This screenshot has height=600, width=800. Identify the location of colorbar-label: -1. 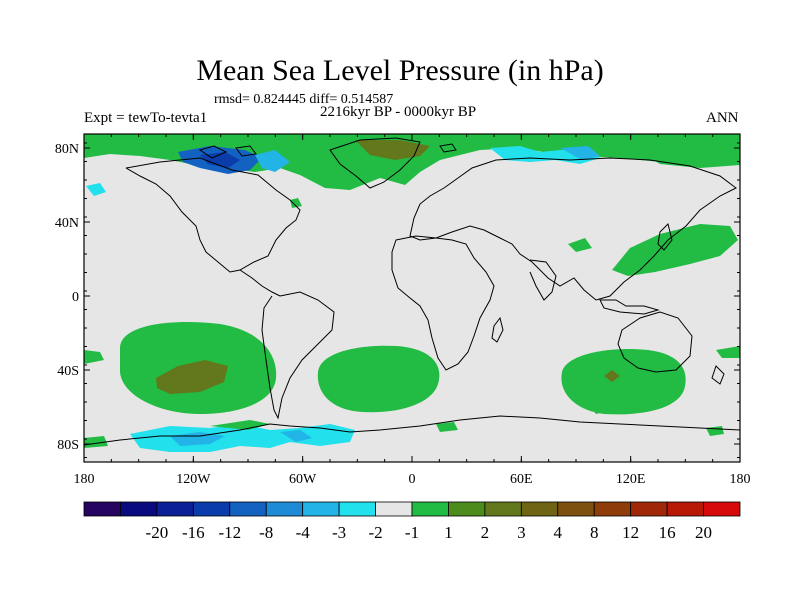
(412, 532).